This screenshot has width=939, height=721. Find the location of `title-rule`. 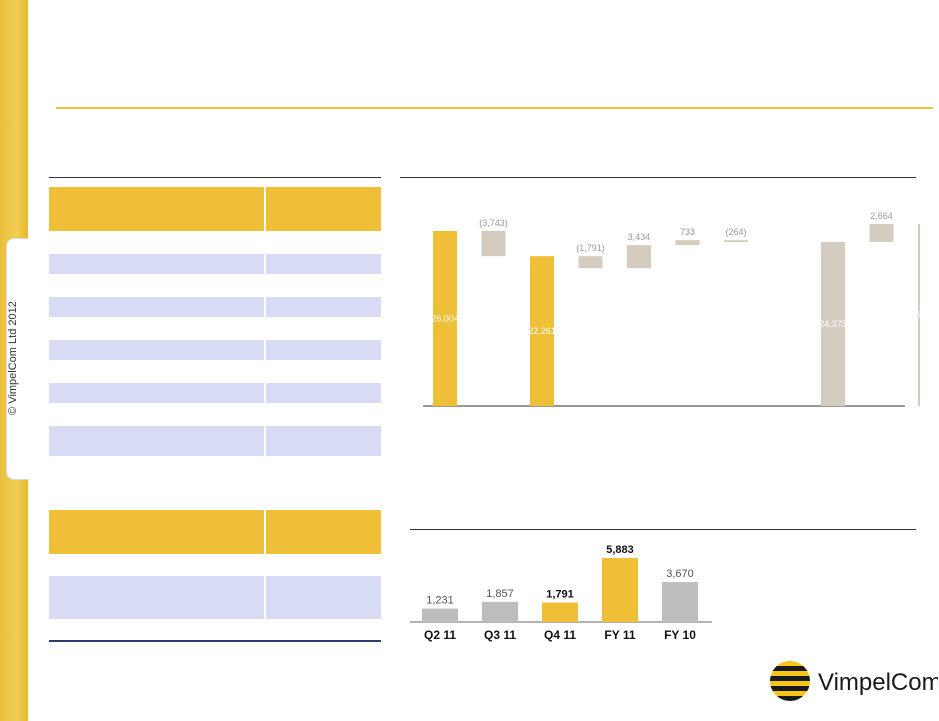

title-rule is located at coordinates (494, 108).